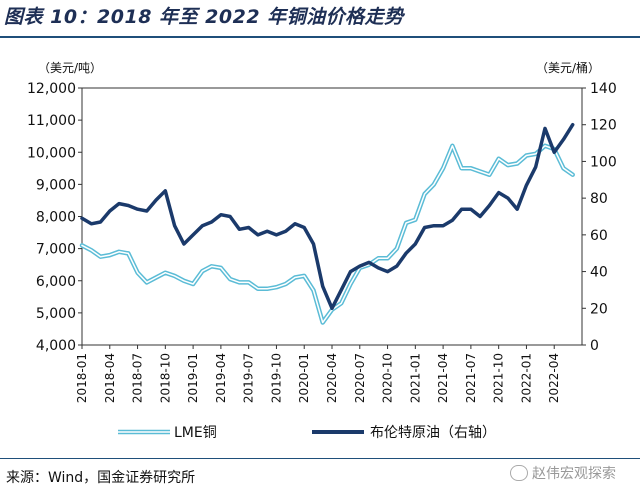 The height and width of the screenshot is (498, 640). Describe the element at coordinates (56, 185) in the screenshot. I see `left-tick-label: 9,000` at that location.